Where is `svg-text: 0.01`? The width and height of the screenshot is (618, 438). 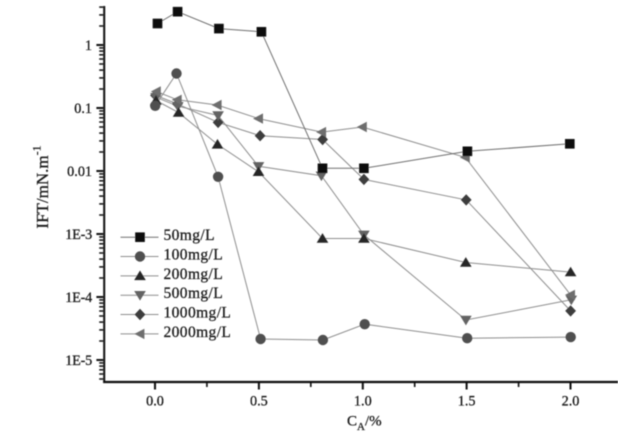
svg-text: 0.01 is located at coordinates (79, 172).